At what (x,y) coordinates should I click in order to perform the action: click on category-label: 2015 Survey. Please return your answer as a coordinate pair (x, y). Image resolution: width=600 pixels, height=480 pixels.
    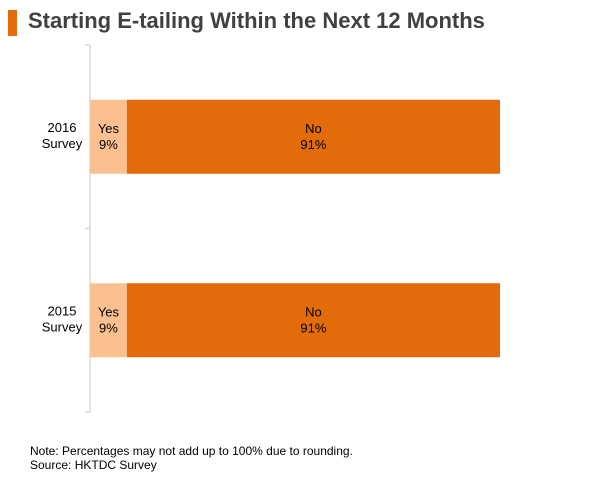
    Looking at the image, I should click on (62, 318).